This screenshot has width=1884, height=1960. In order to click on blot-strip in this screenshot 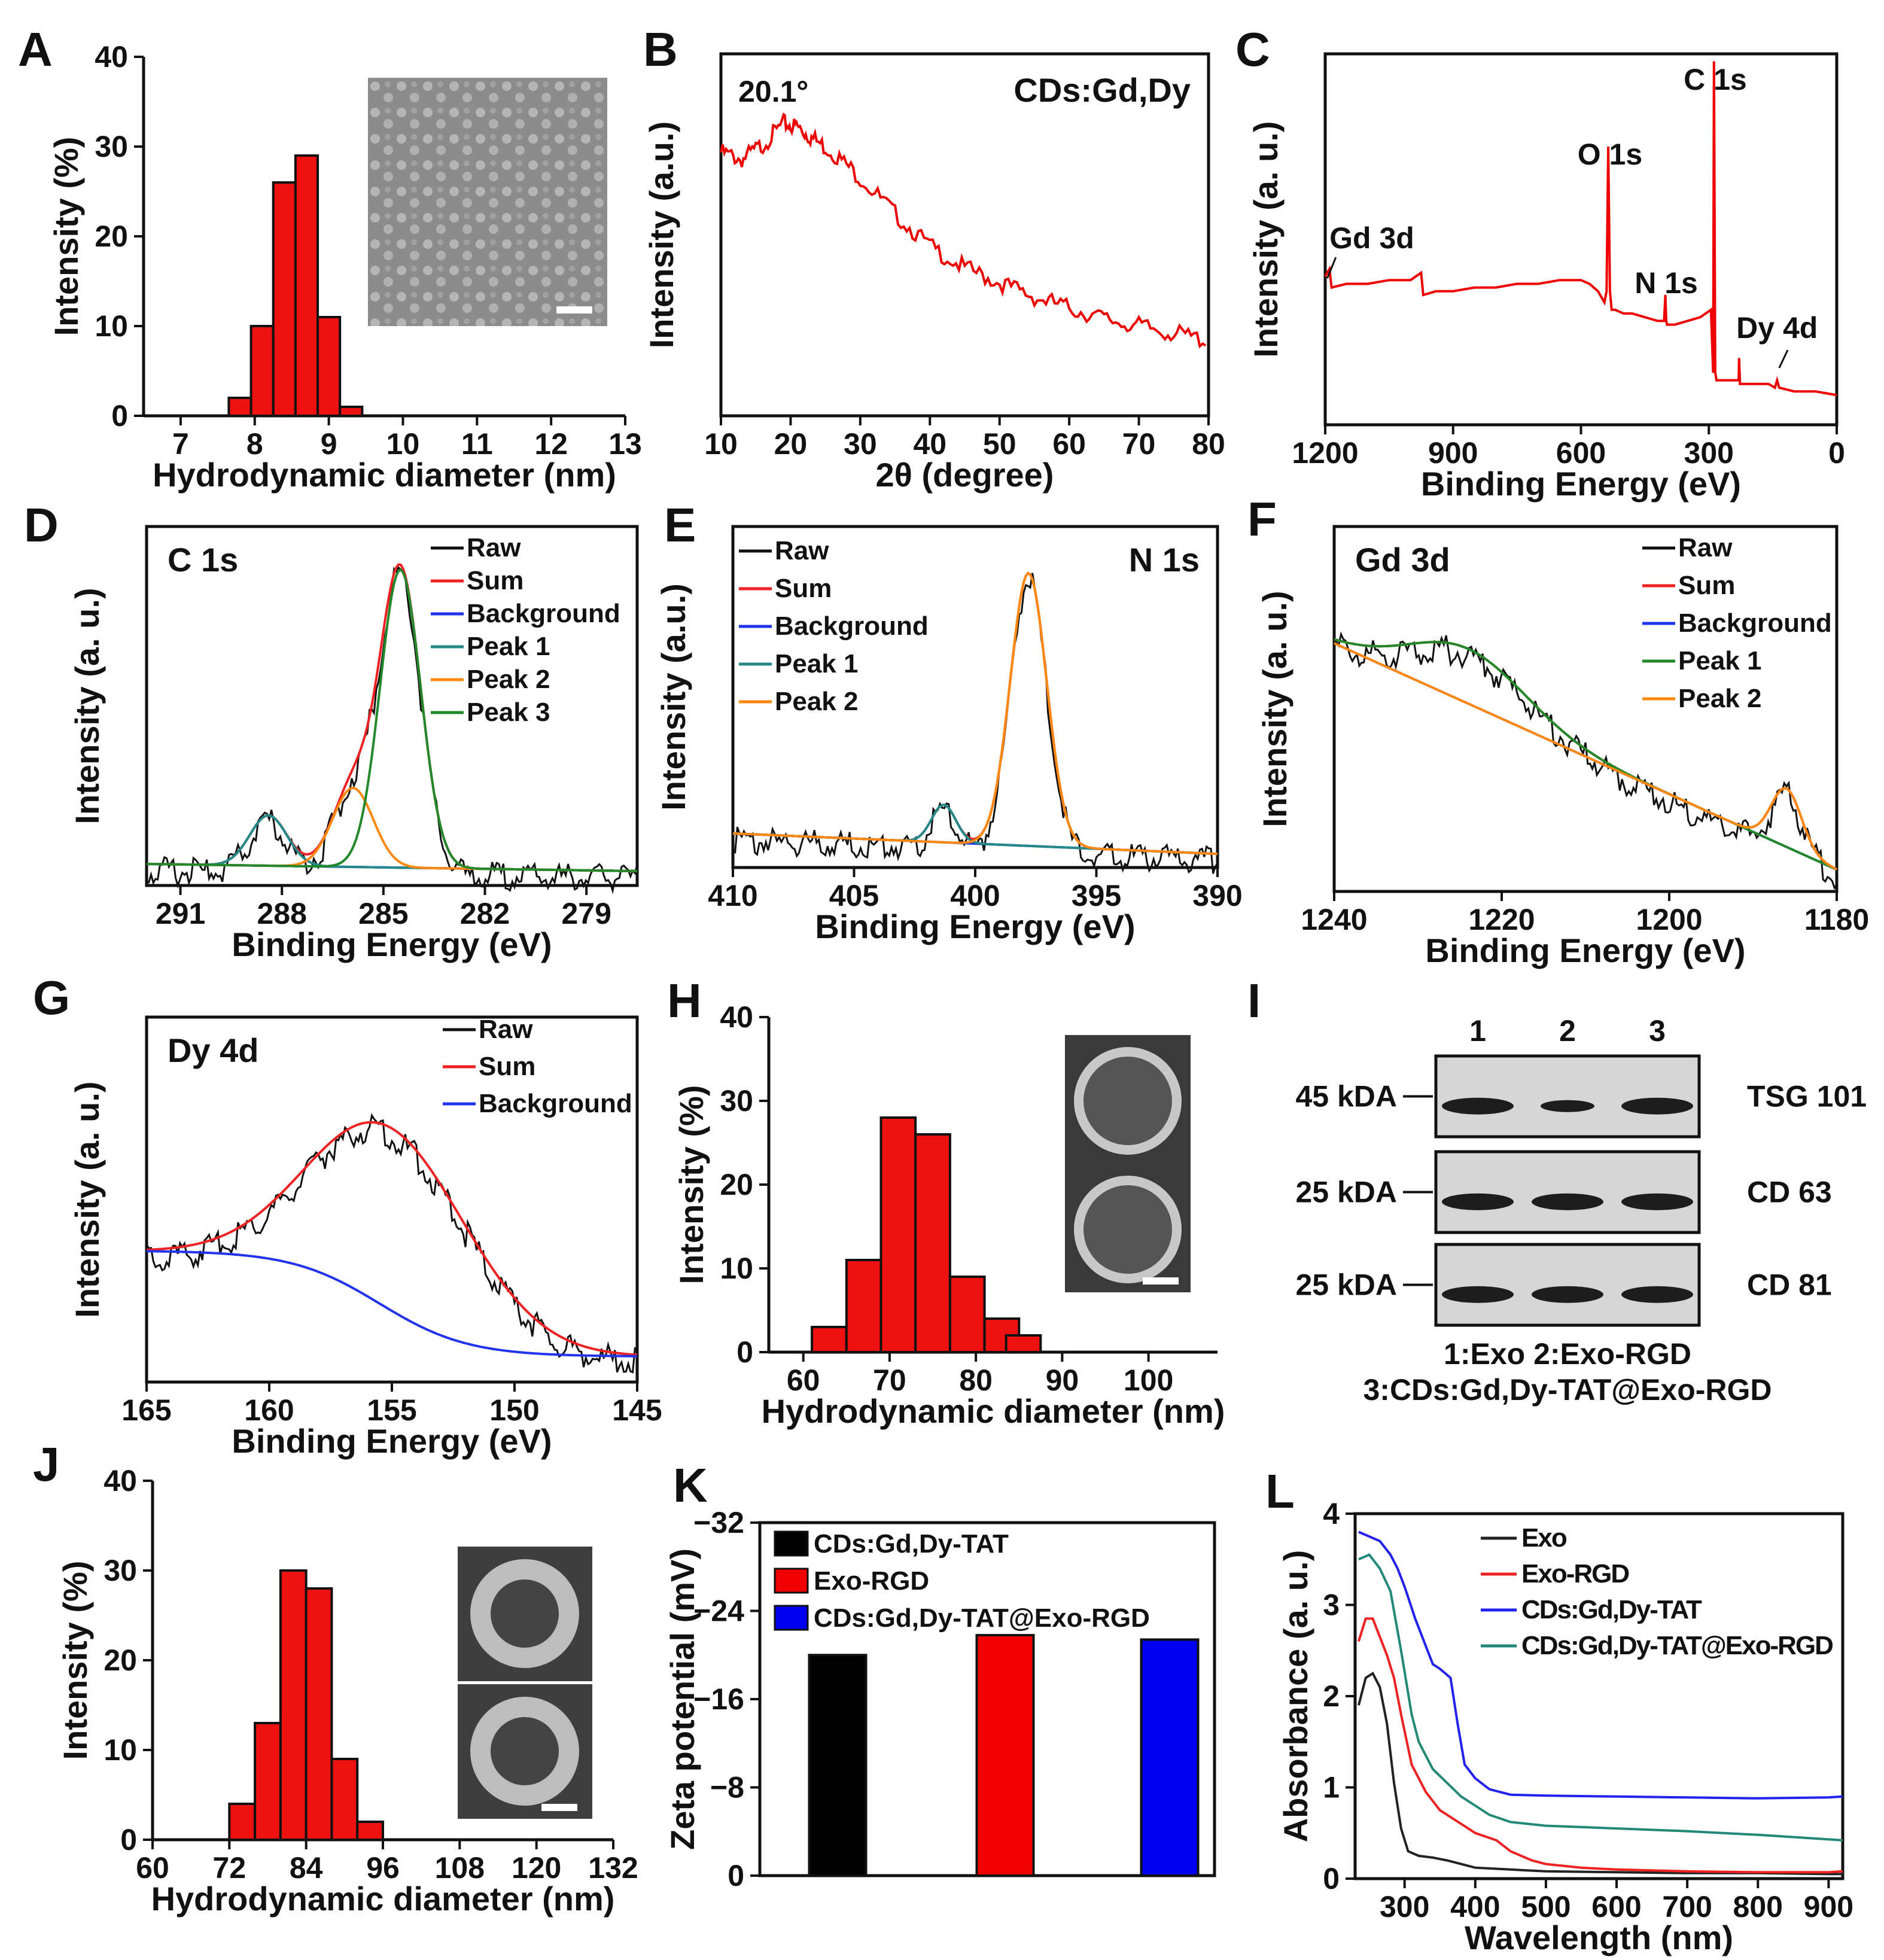, I will do `click(1567, 1285)`.